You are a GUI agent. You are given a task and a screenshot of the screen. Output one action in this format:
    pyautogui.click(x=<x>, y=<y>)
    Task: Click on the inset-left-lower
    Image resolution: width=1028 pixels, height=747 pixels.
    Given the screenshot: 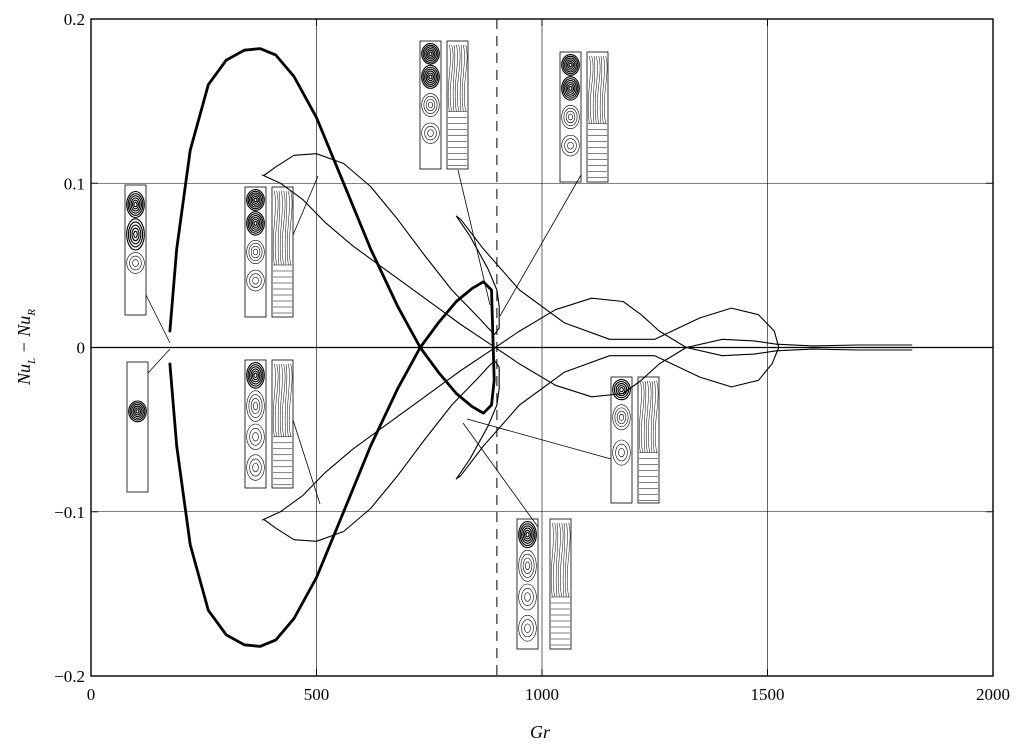 What is the action you would take?
    pyautogui.click(x=137, y=427)
    